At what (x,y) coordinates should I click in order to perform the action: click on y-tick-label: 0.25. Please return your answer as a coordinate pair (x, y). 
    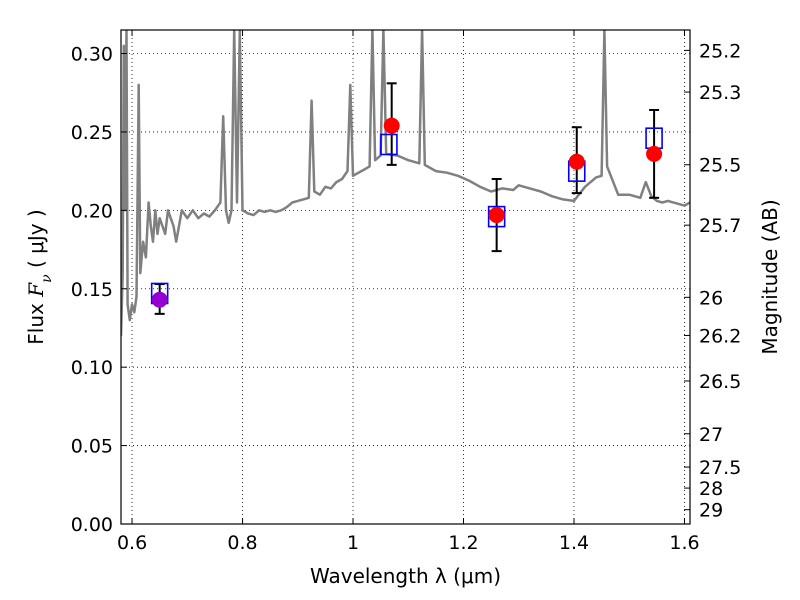
    Looking at the image, I should click on (92, 133).